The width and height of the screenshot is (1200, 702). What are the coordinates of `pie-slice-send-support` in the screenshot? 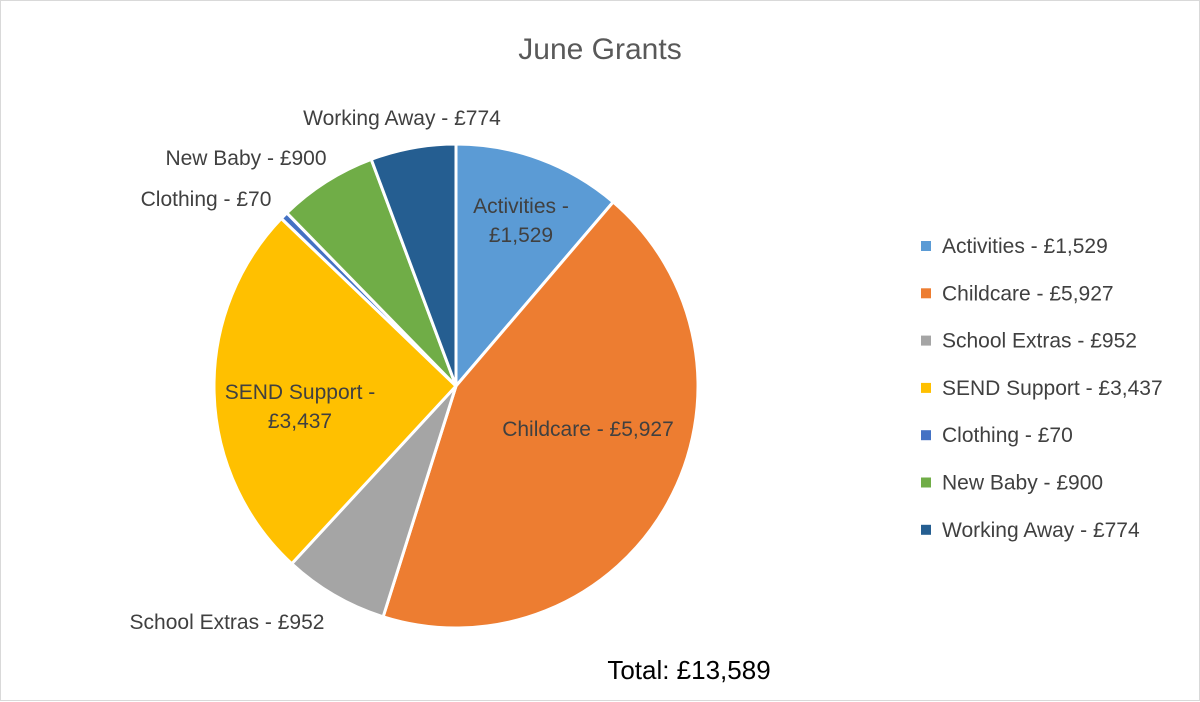 It's located at (335, 391).